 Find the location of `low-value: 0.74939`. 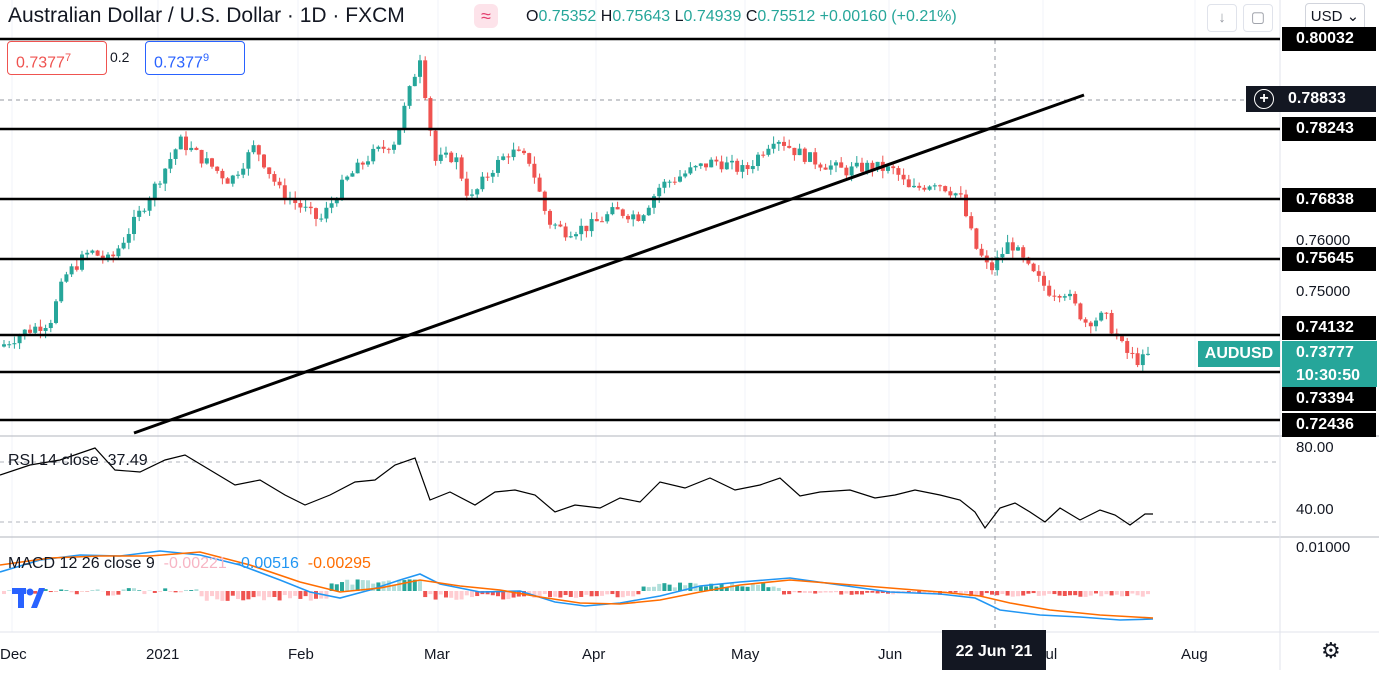

low-value: 0.74939 is located at coordinates (713, 16).